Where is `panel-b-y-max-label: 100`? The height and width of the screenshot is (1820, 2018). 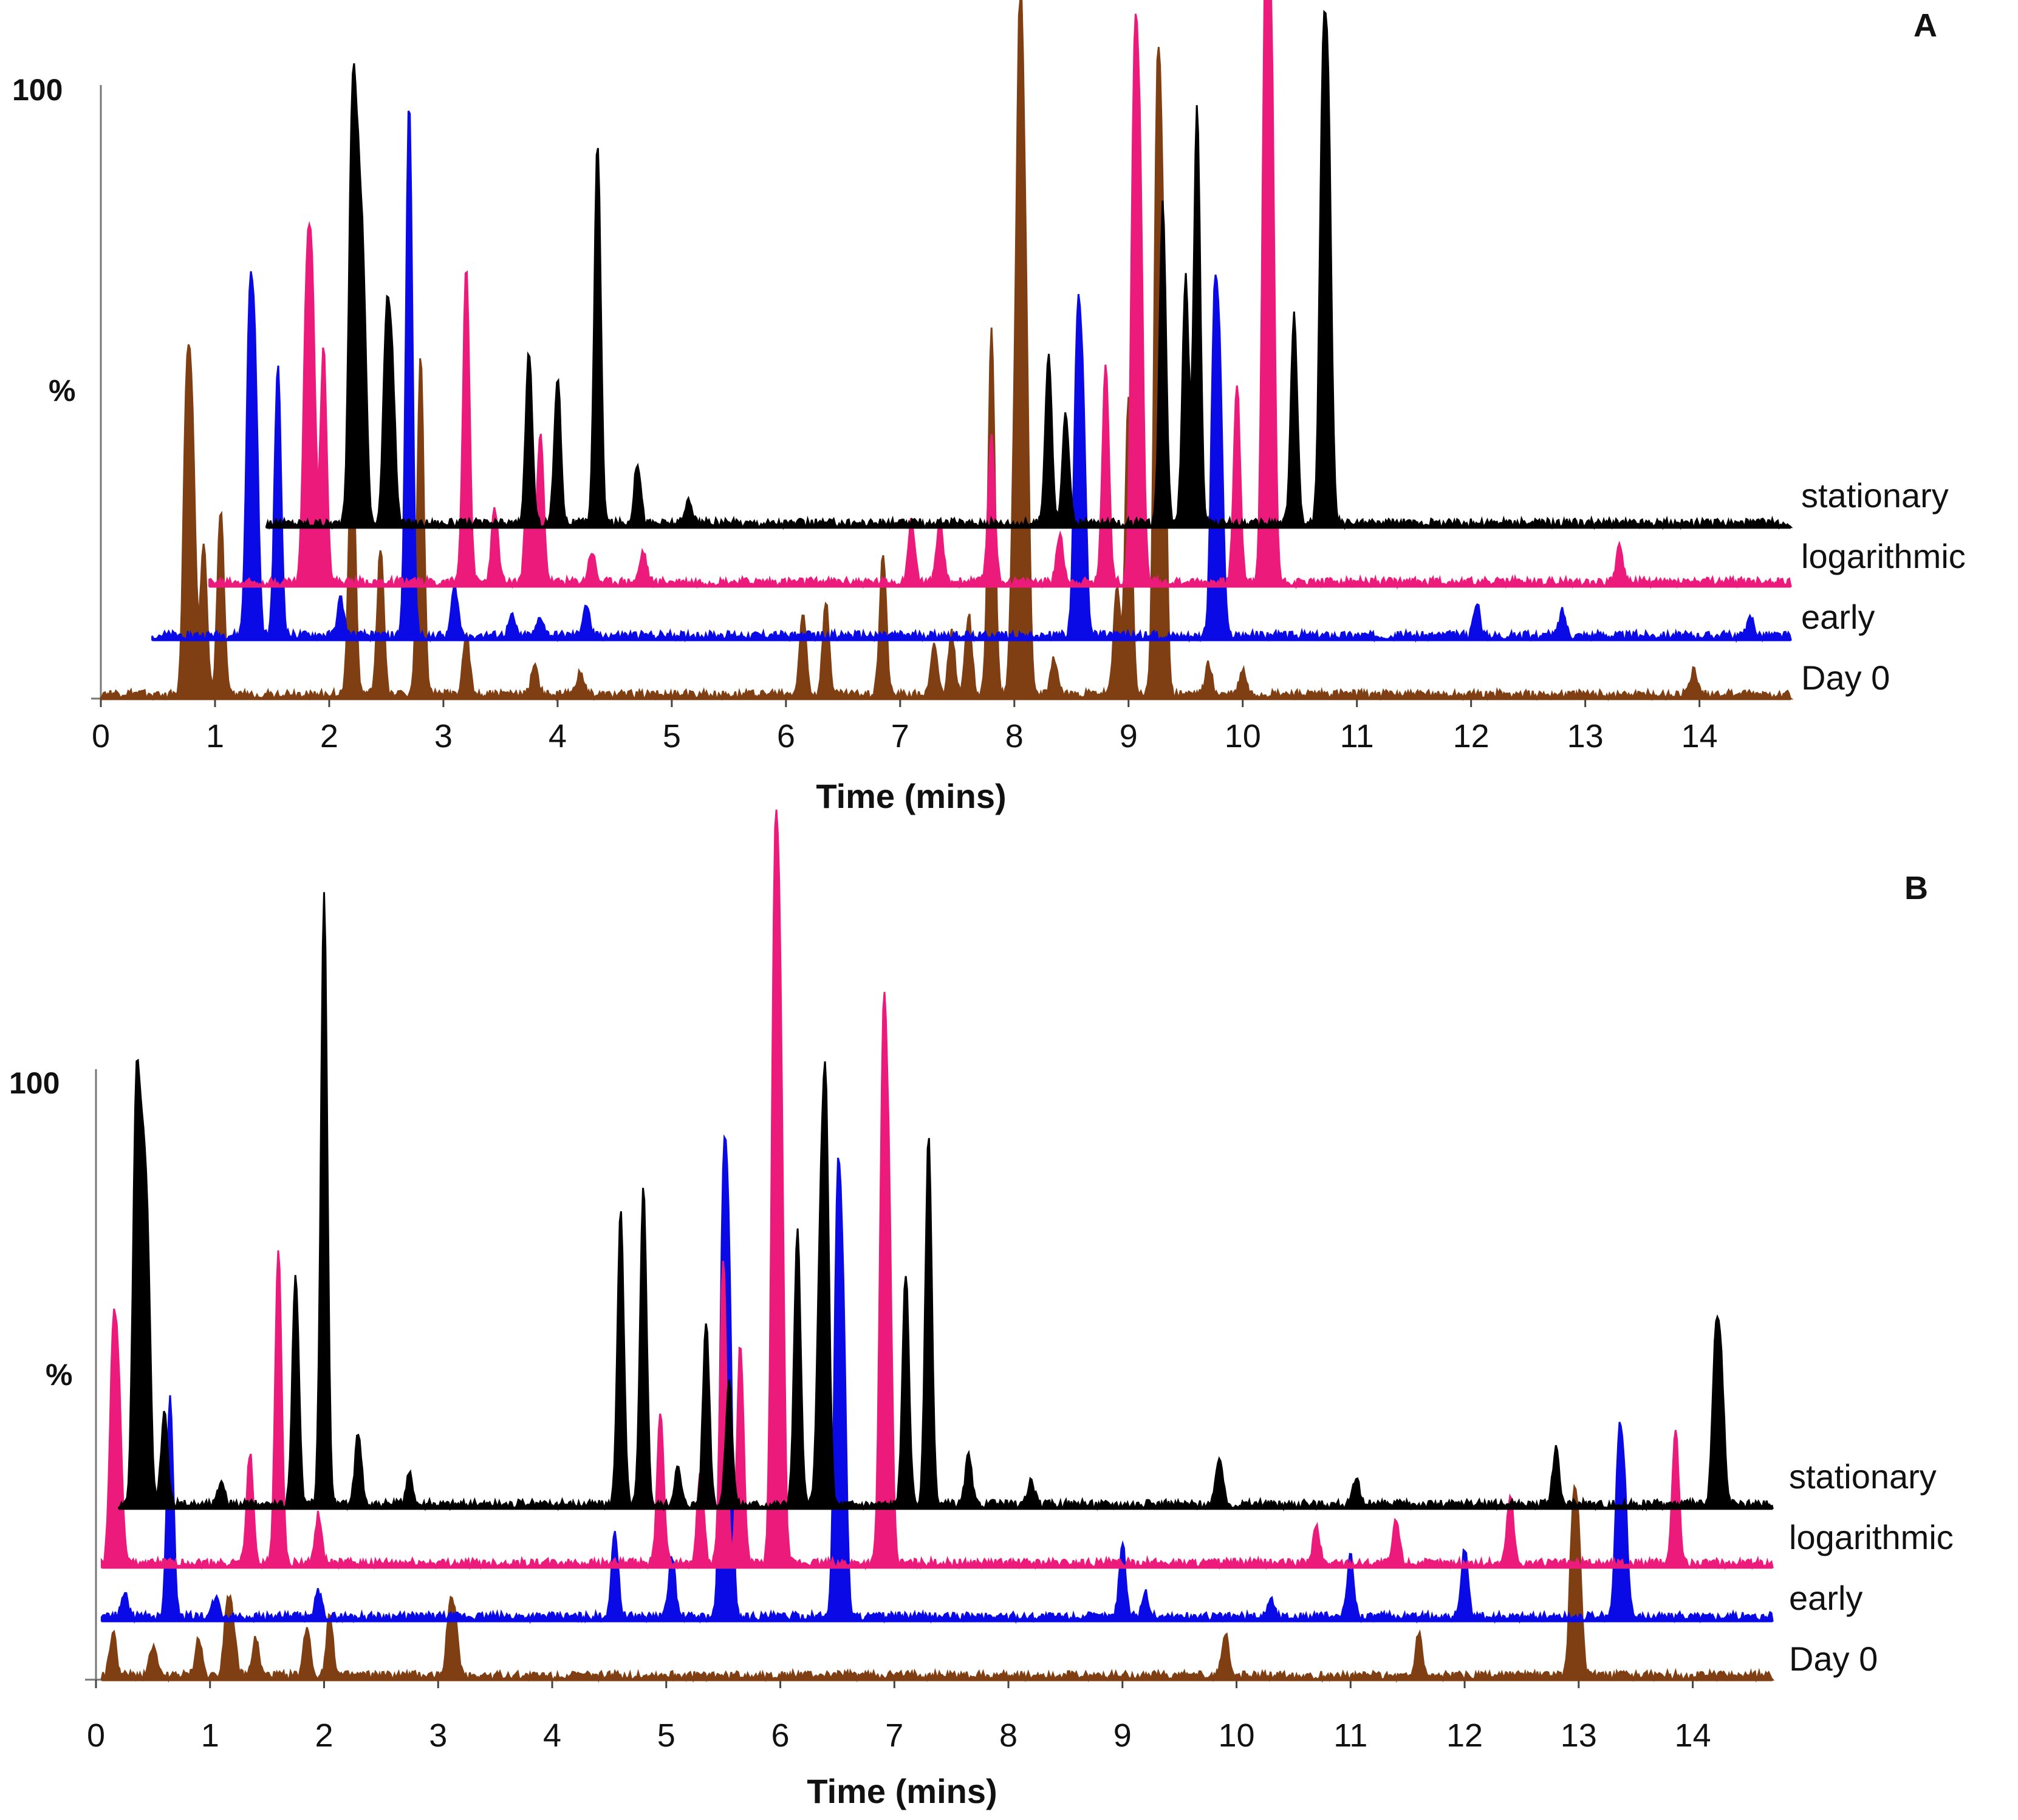 panel-b-y-max-label: 100 is located at coordinates (34, 1083).